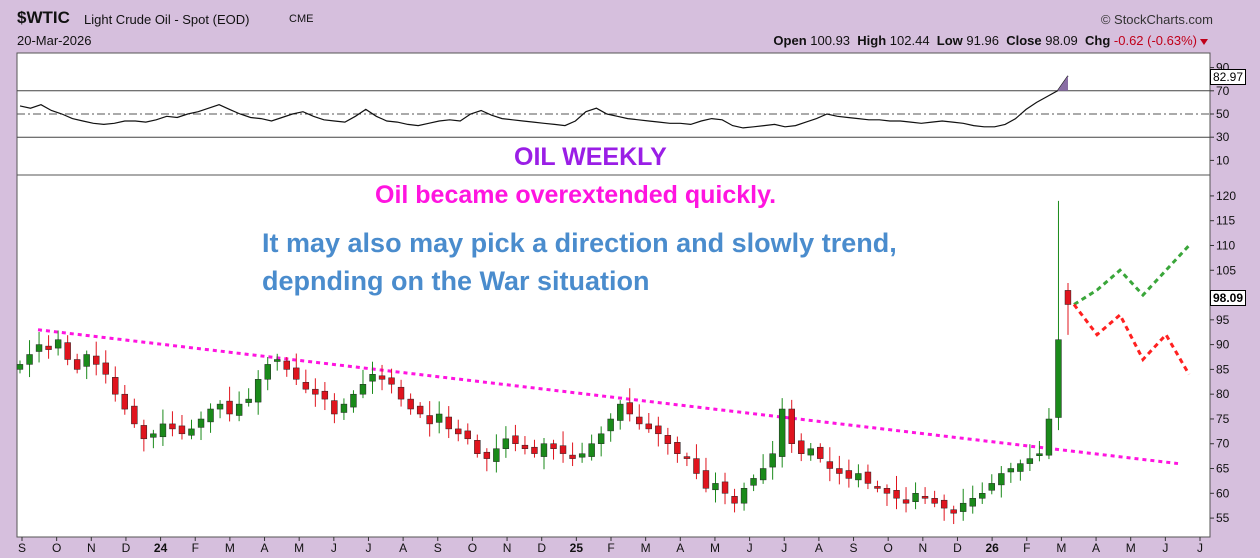 This screenshot has height=558, width=1260. What do you see at coordinates (1098, 40) in the screenshot?
I see `chg-label: Chg` at bounding box center [1098, 40].